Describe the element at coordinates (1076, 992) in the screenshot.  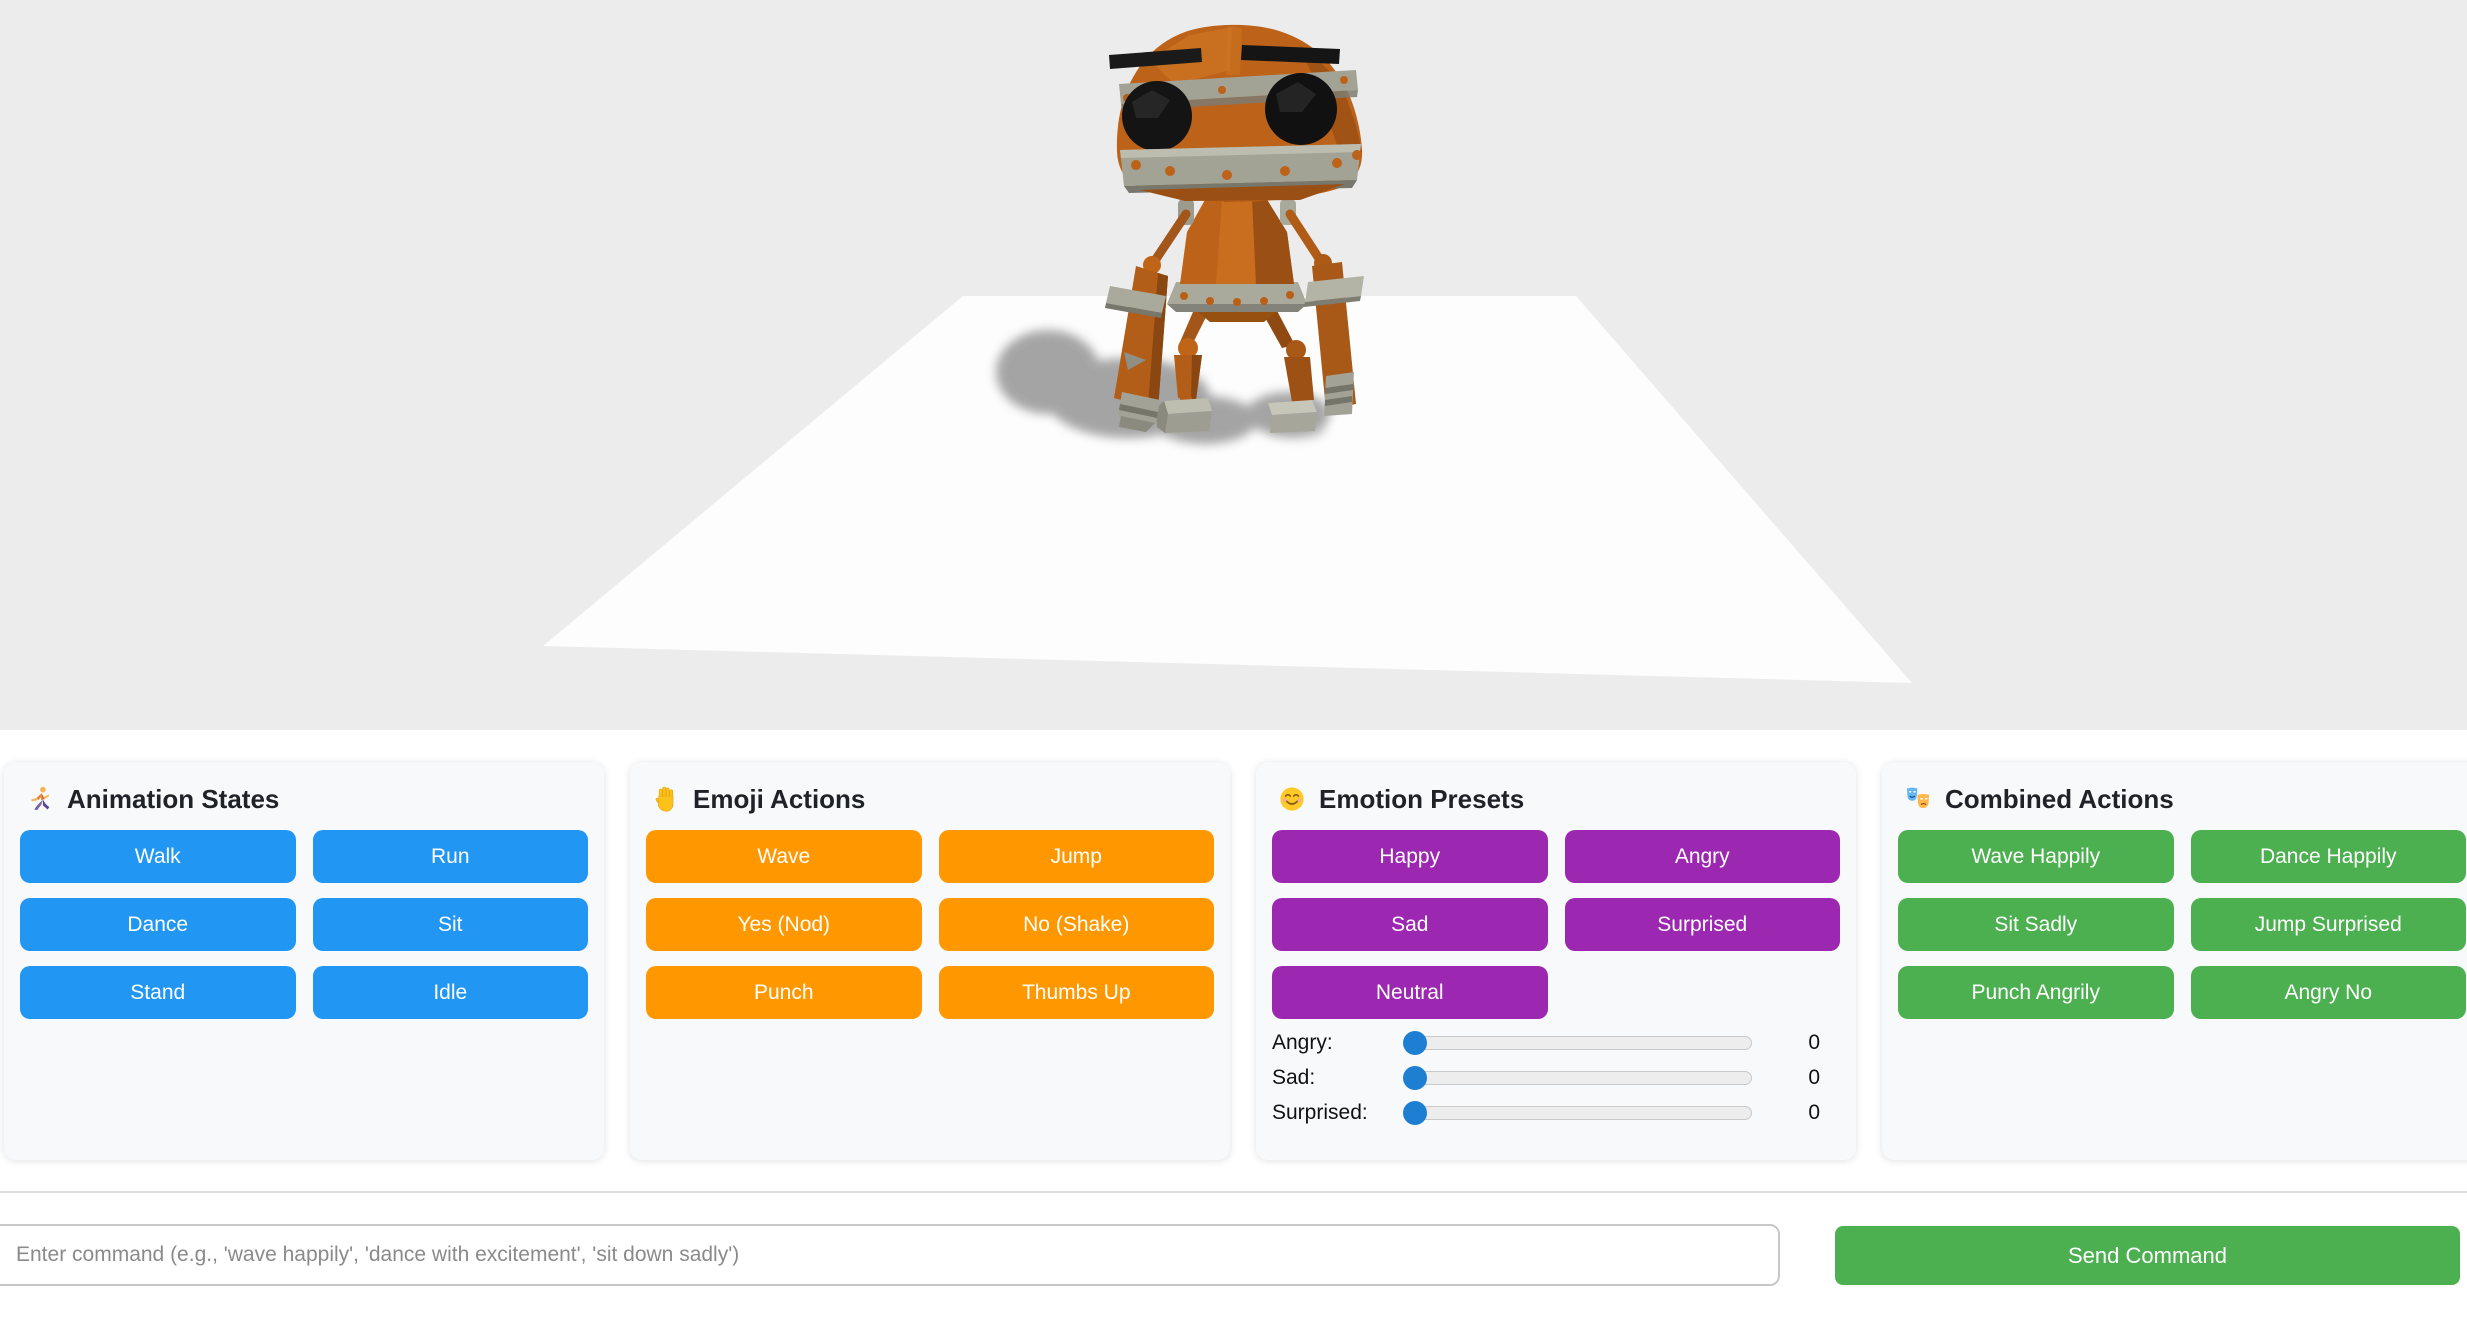
I see `thumbs-up-button: Thumbs Up` at that location.